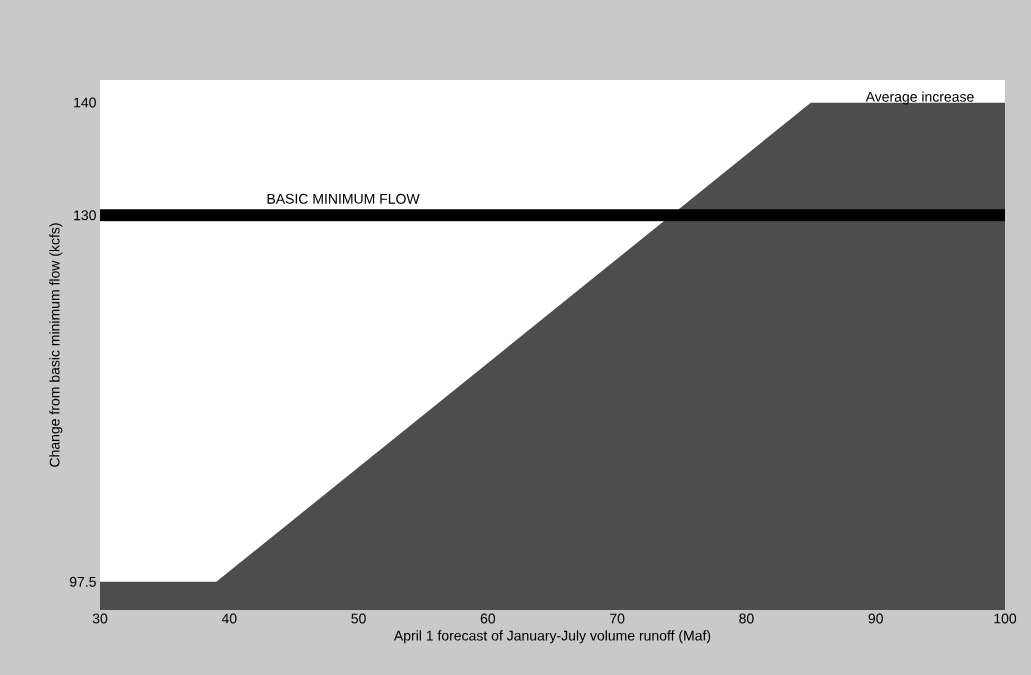 The width and height of the screenshot is (1031, 675). I want to click on y-tick-label: 140, so click(85, 102).